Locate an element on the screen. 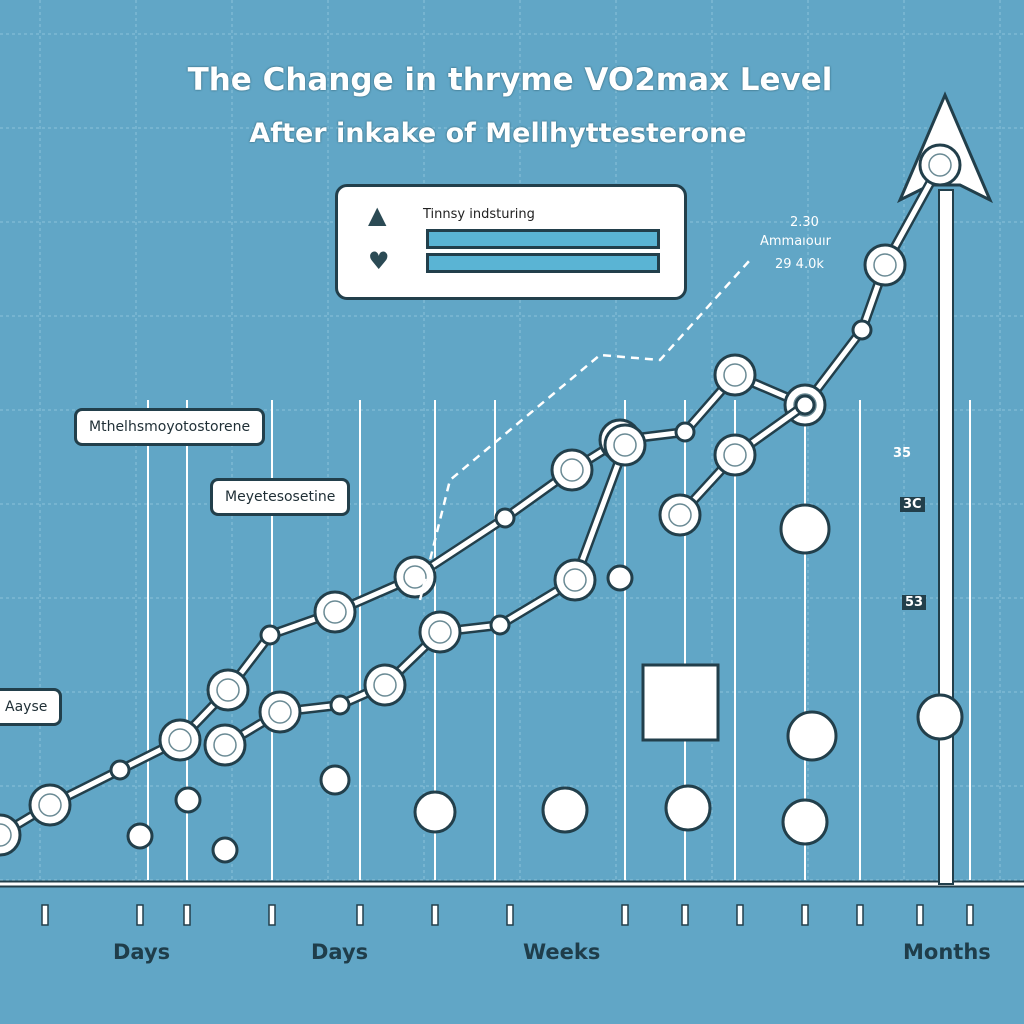 The image size is (1024, 1024). annotation-sub: 29 4.0k is located at coordinates (799, 264).